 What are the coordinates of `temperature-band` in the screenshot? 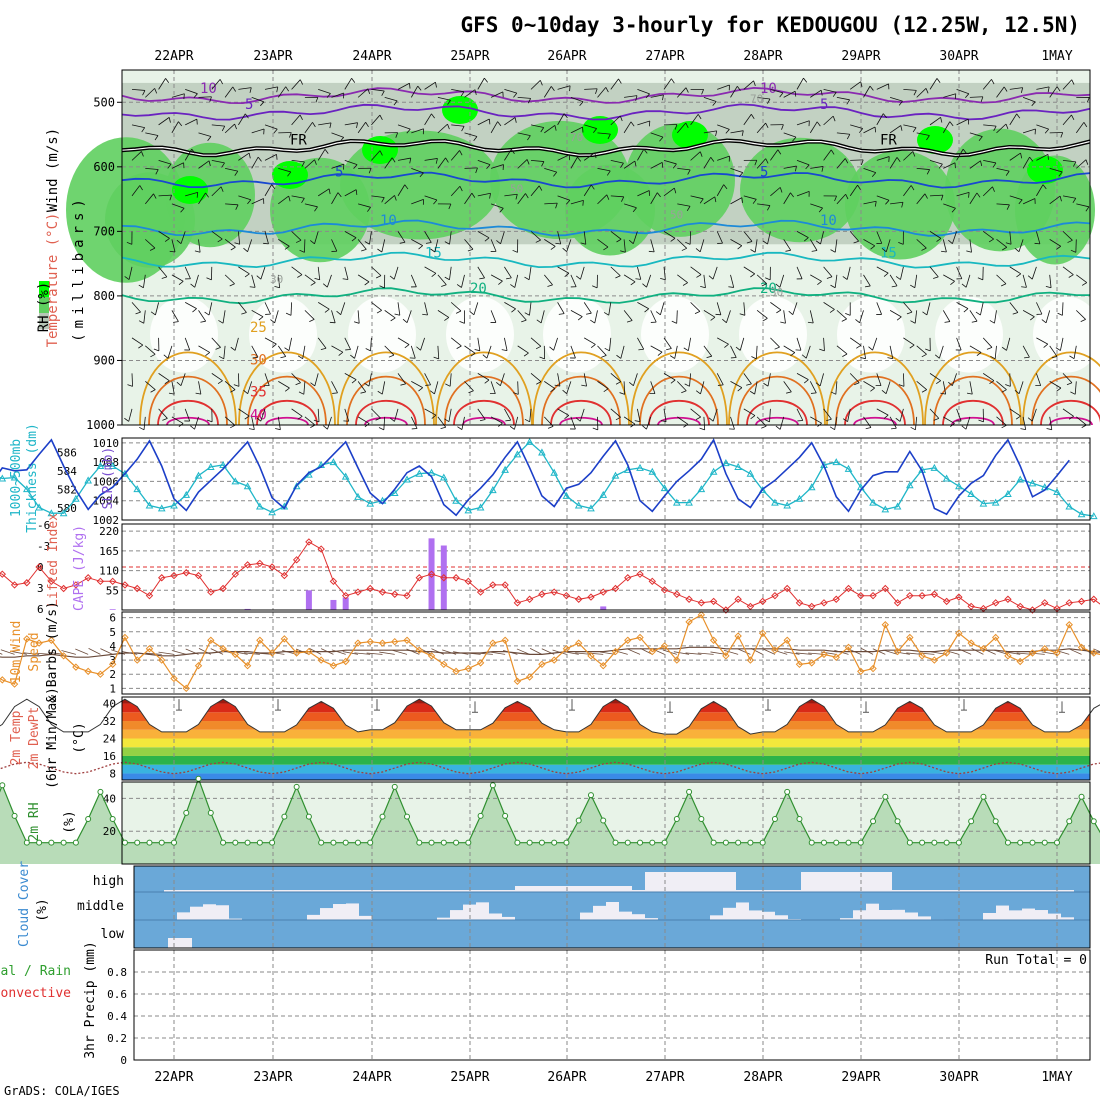 It's located at (606, 769).